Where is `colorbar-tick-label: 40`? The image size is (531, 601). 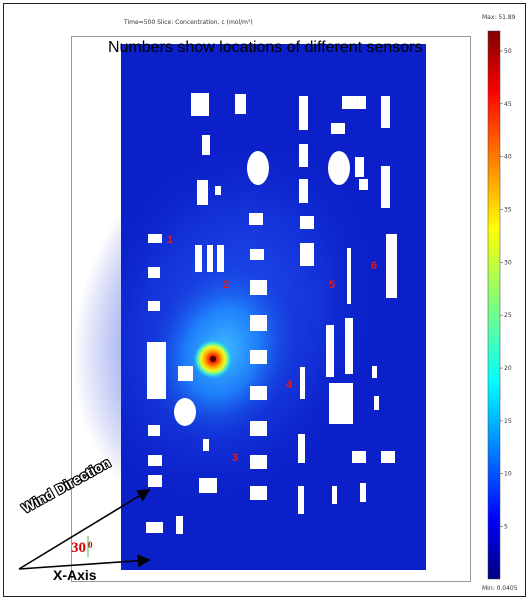
colorbar-tick-label: 40 is located at coordinates (508, 157).